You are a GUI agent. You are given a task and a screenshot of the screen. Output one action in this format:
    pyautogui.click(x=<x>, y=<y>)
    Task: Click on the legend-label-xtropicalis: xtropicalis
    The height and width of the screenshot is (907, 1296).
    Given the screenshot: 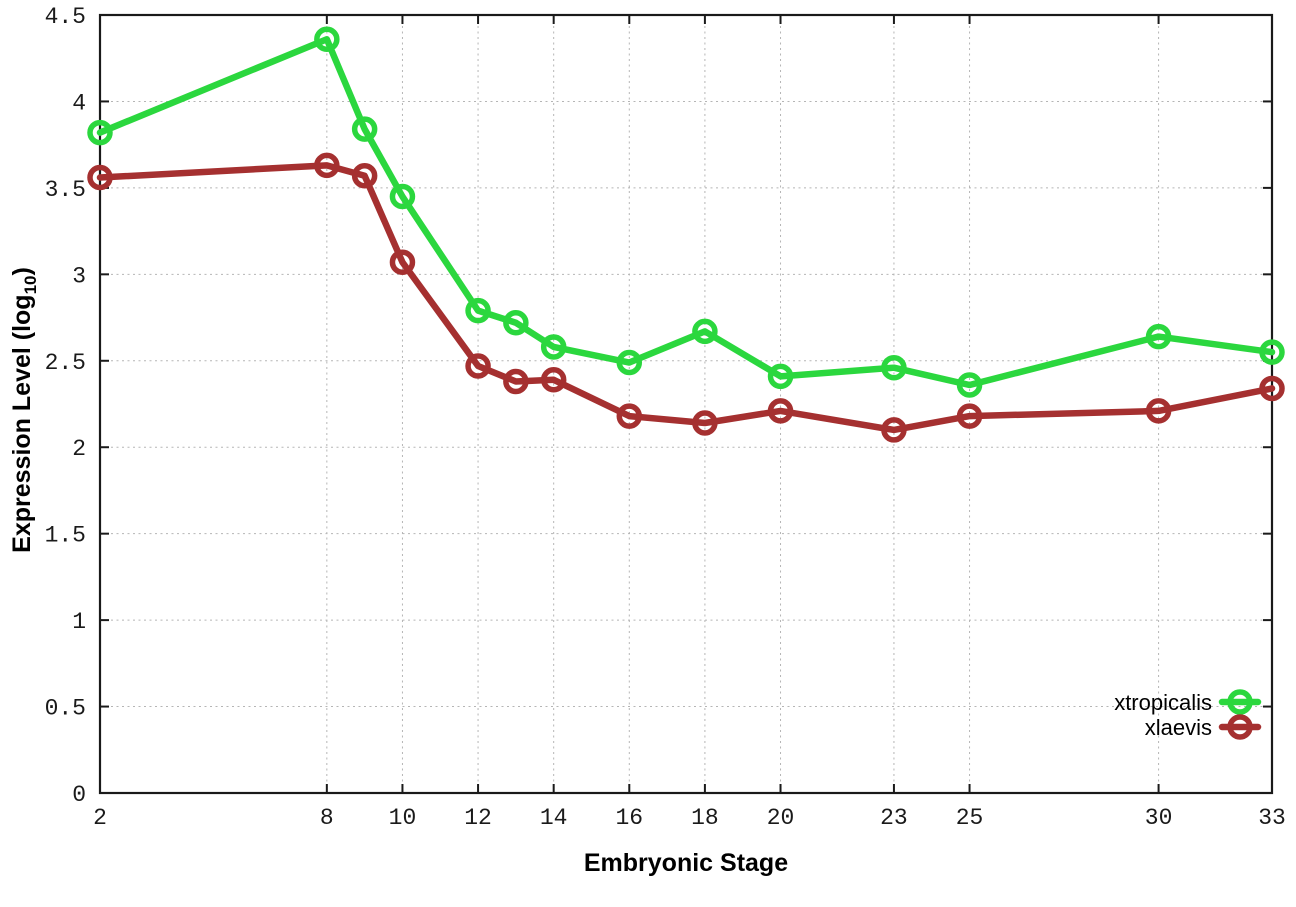 What is the action you would take?
    pyautogui.click(x=1163, y=702)
    